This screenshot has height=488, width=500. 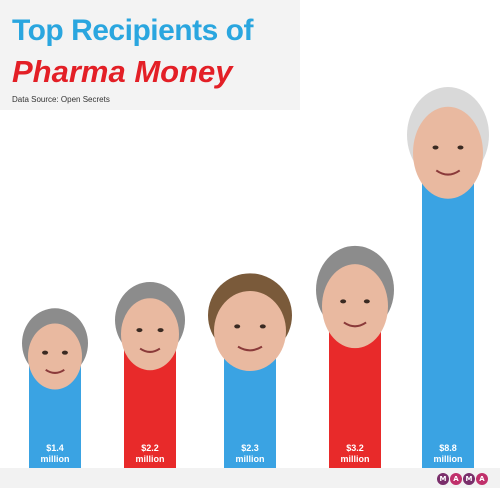 What do you see at coordinates (448, 314) in the screenshot?
I see `bar` at bounding box center [448, 314].